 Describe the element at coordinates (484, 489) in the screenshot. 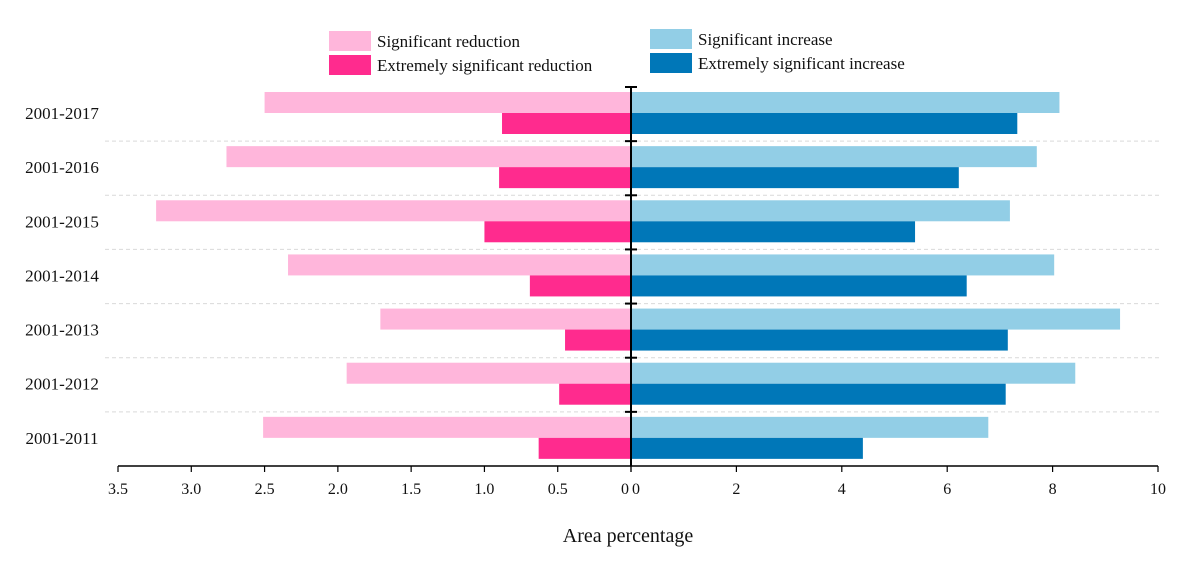

I see `x-tick-label: 1.0` at that location.